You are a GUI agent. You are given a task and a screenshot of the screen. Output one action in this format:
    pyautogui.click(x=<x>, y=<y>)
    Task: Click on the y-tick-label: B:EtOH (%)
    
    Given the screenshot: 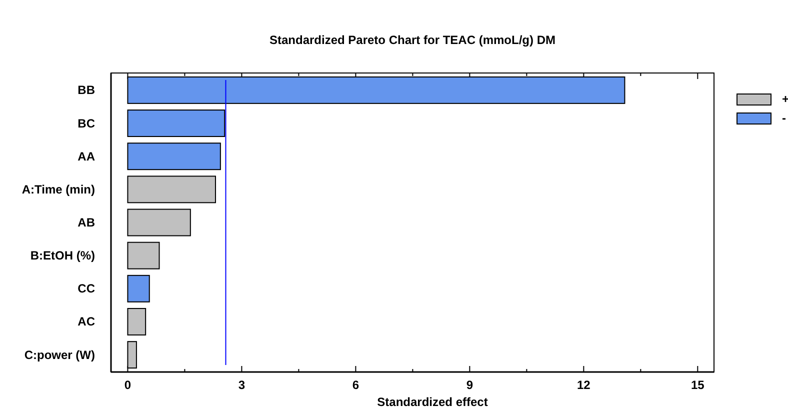 What is the action you would take?
    pyautogui.click(x=62, y=255)
    